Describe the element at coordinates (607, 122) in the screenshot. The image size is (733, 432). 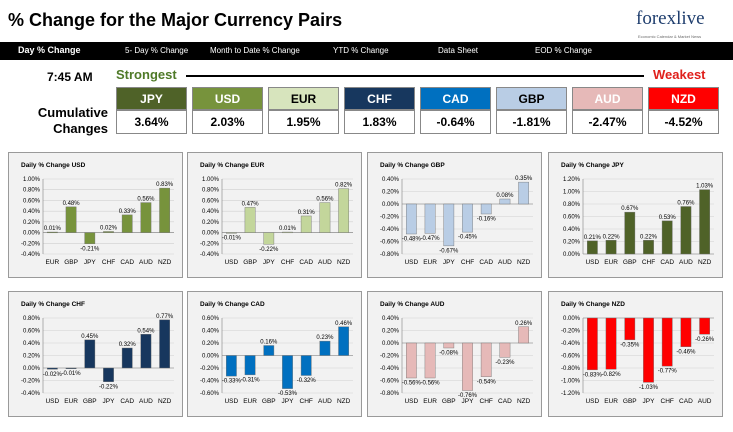
I see `currency-value-aud: -2.47%` at that location.